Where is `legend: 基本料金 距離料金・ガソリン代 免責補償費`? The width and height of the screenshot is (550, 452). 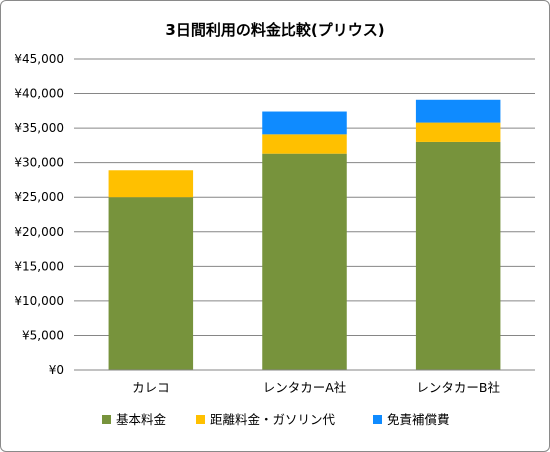
legend: 基本料金 距離料金・ガソリン代 免責補償費 is located at coordinates (276, 419).